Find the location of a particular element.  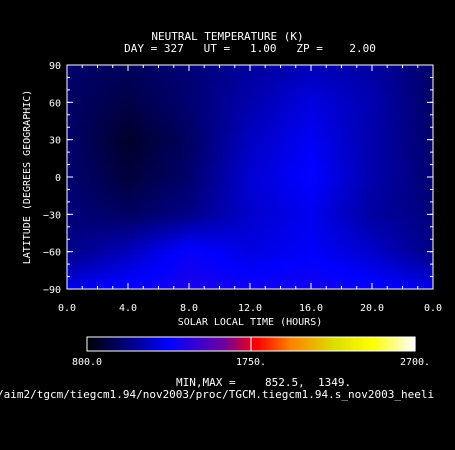

minmax-label: MIN,MAX = is located at coordinates (206, 382).